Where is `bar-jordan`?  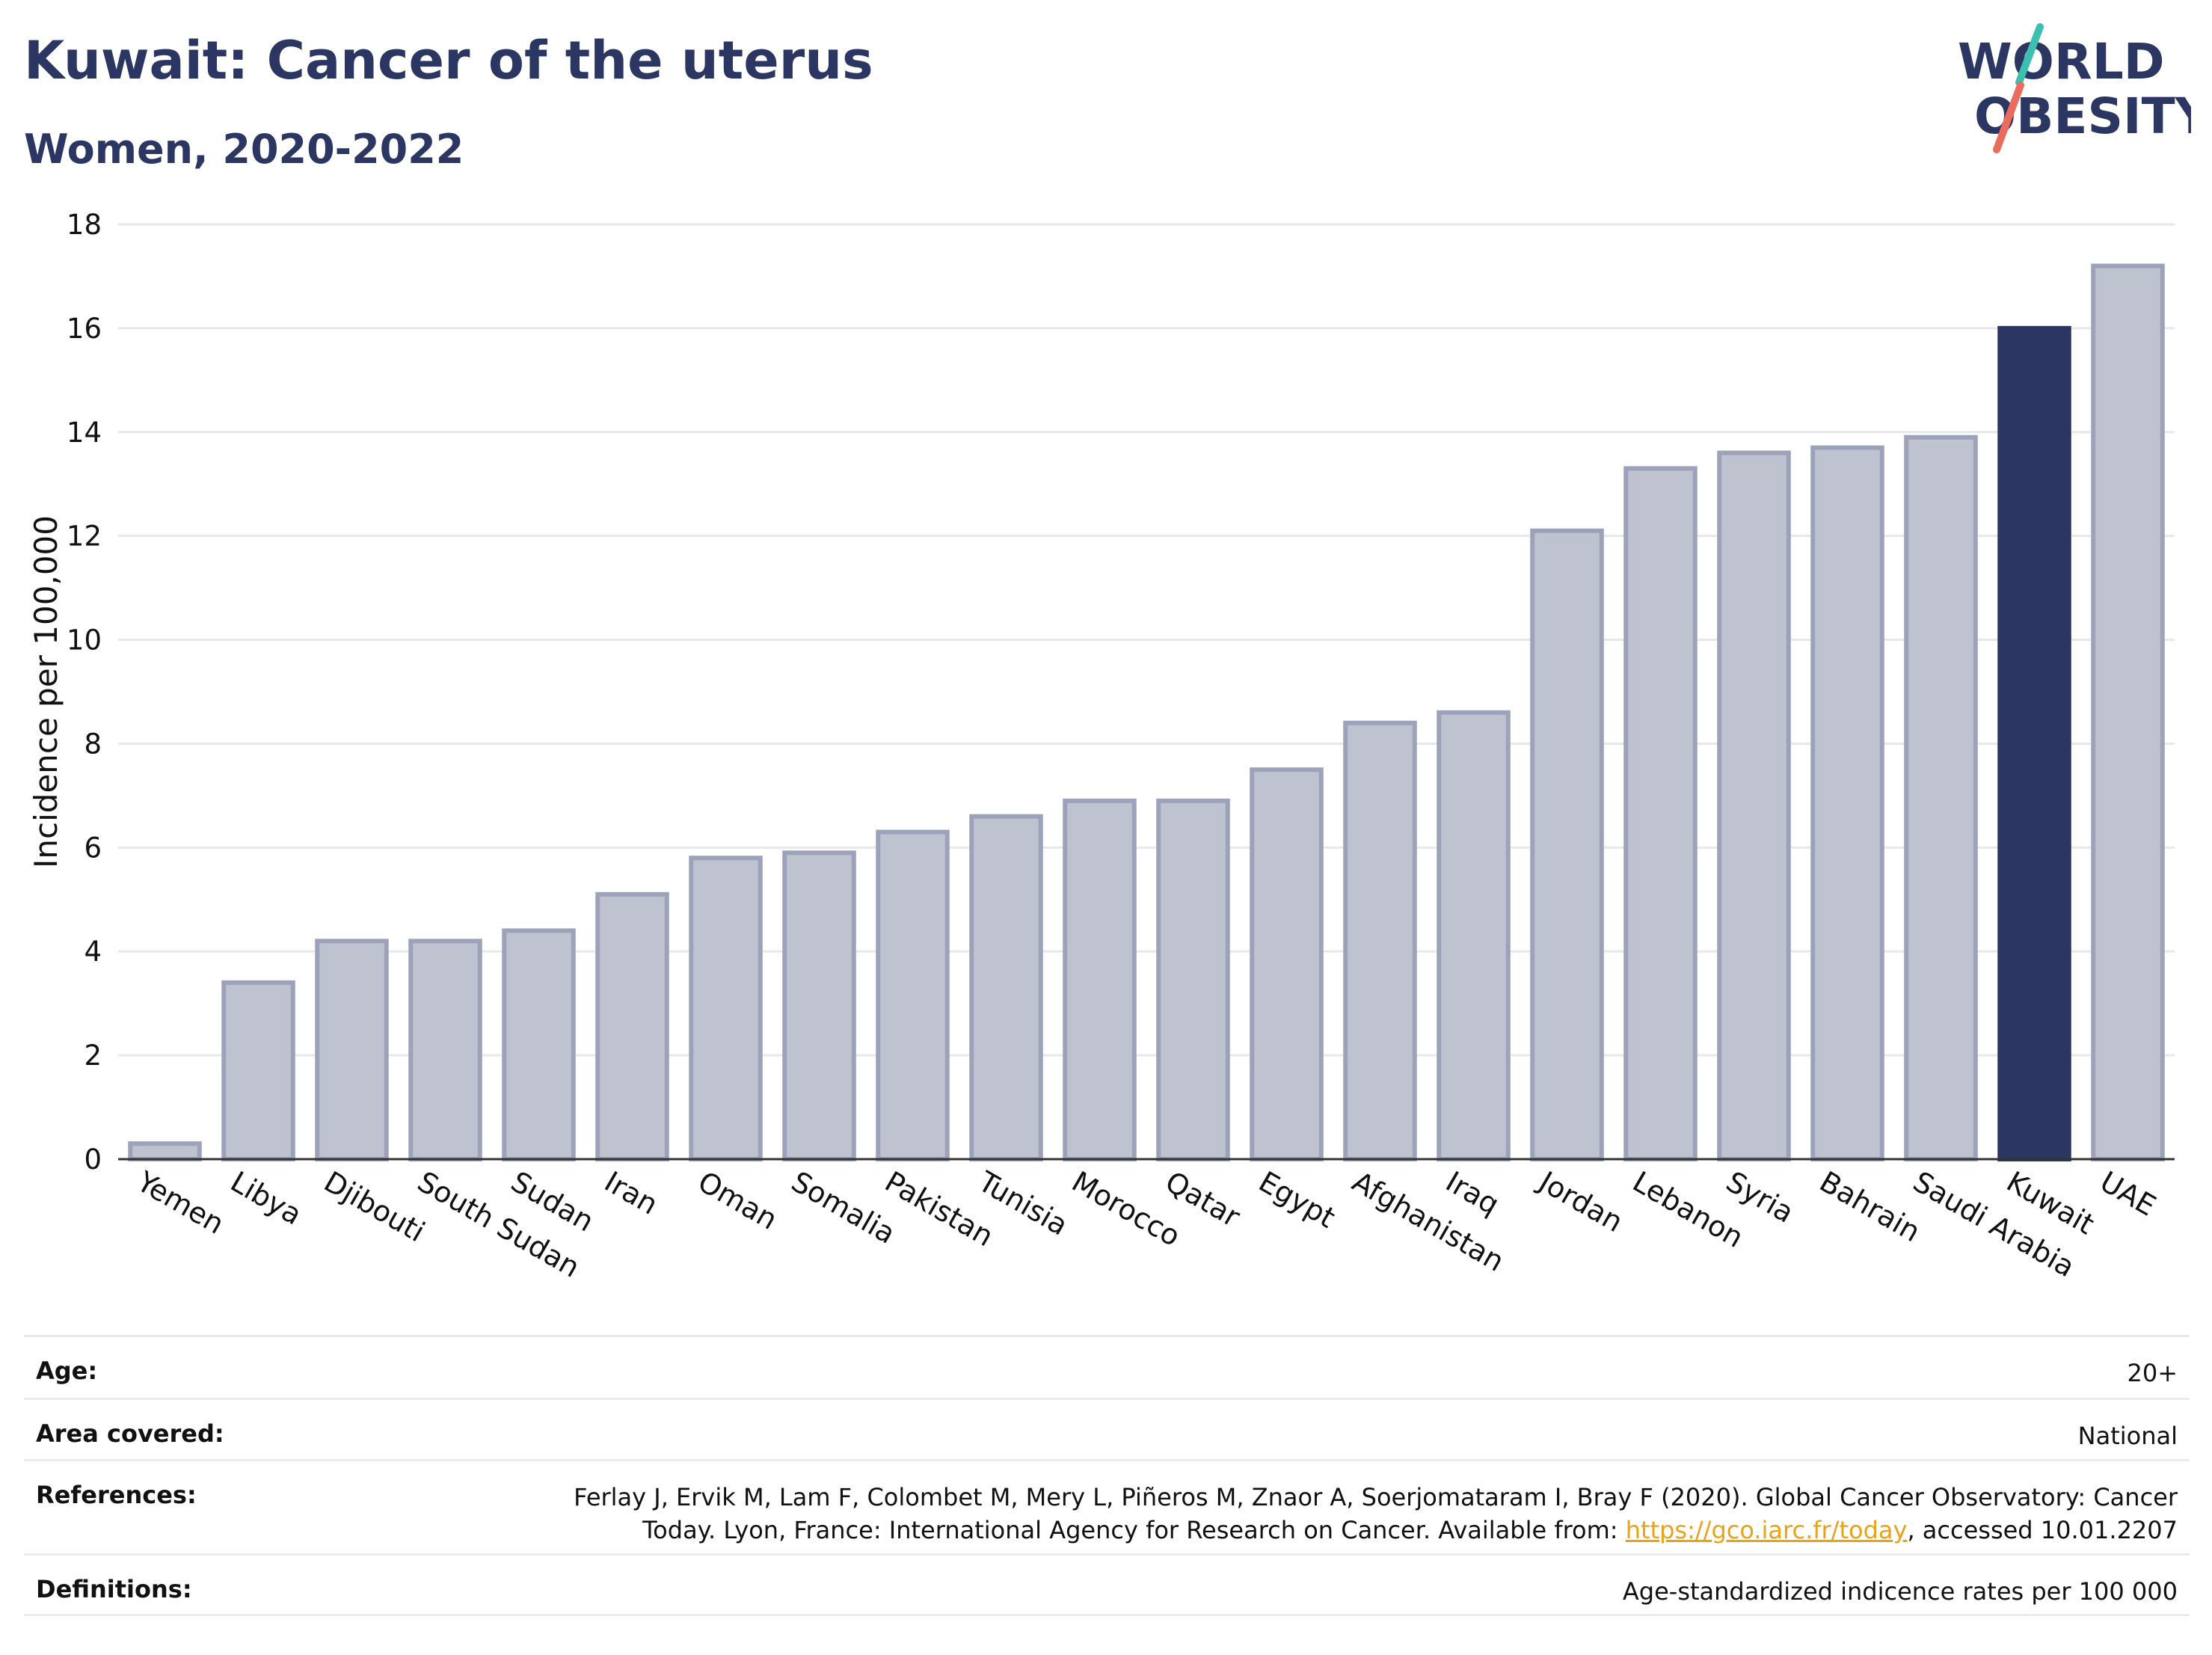 bar-jordan is located at coordinates (1567, 844).